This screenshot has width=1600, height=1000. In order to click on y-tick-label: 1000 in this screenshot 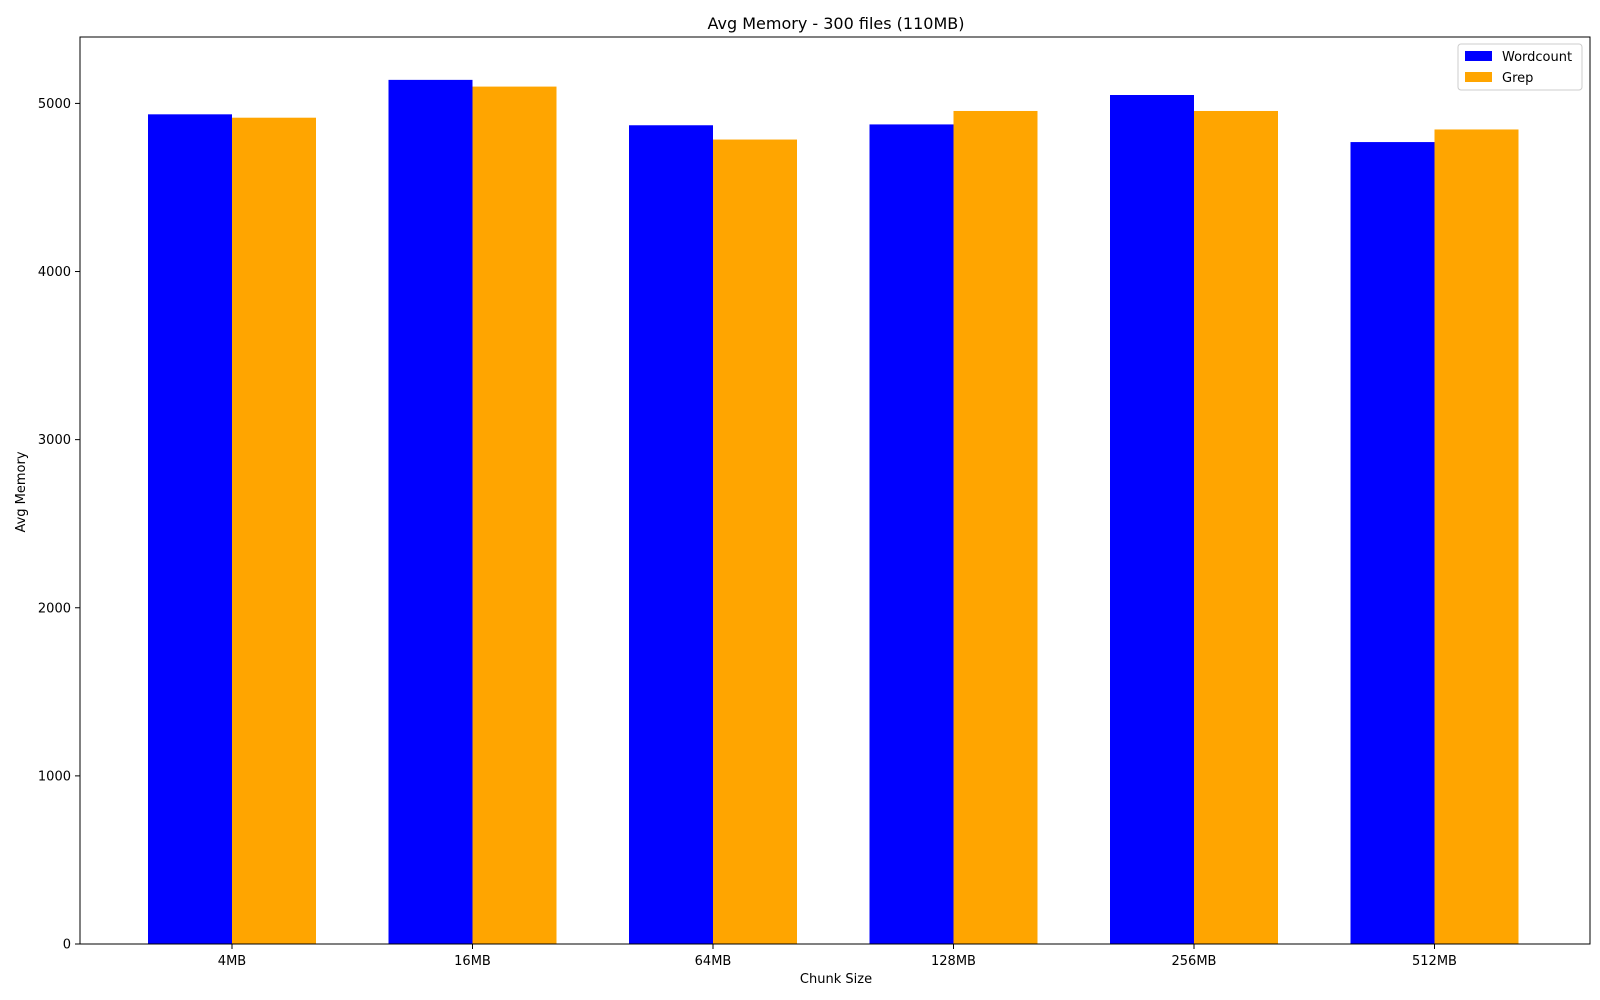, I will do `click(54, 776)`.